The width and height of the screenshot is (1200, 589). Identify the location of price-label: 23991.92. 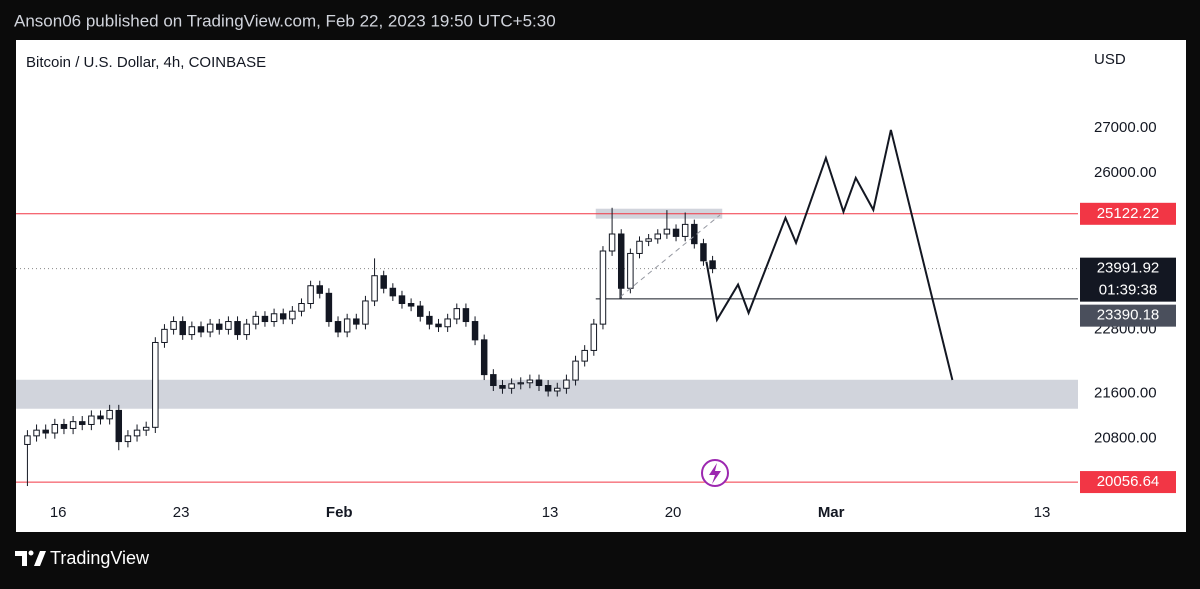
(1128, 268).